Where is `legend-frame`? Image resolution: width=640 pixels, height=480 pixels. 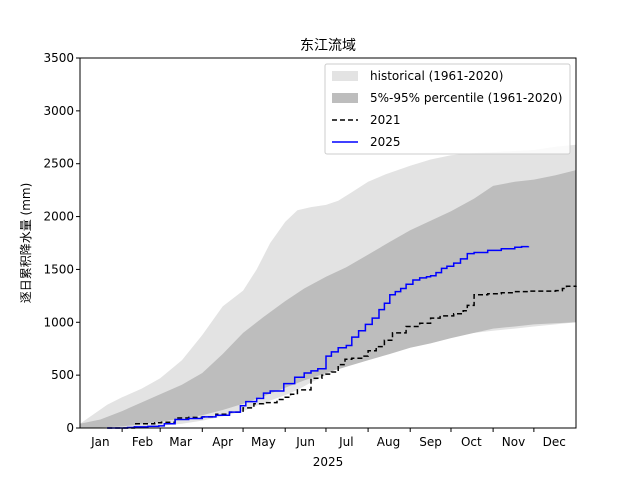
legend-frame is located at coordinates (447, 109).